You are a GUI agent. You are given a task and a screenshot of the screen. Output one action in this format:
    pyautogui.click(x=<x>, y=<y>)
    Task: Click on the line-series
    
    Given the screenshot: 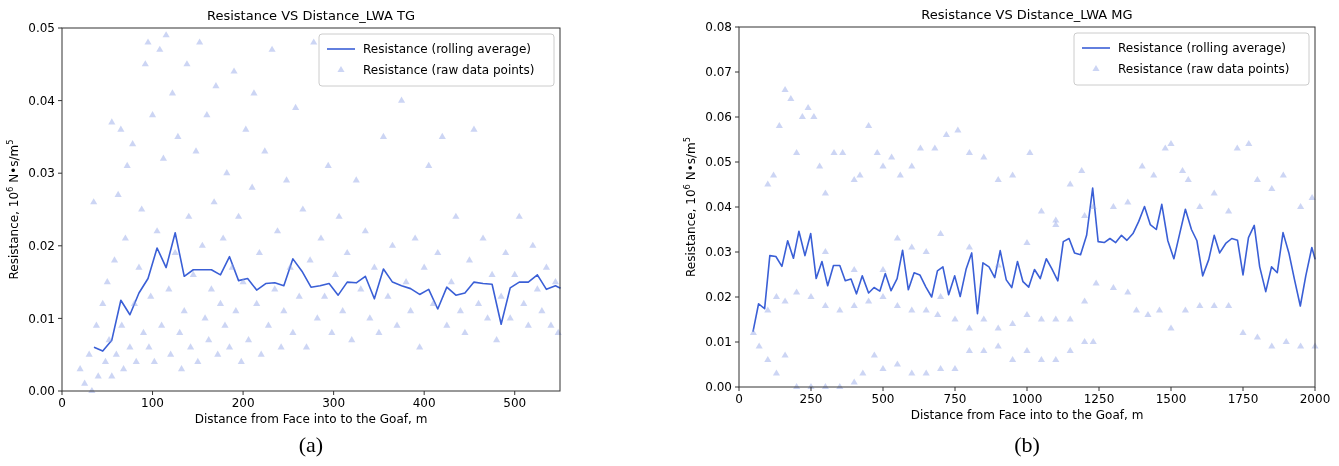 What is the action you would take?
    pyautogui.click(x=327, y=291)
    